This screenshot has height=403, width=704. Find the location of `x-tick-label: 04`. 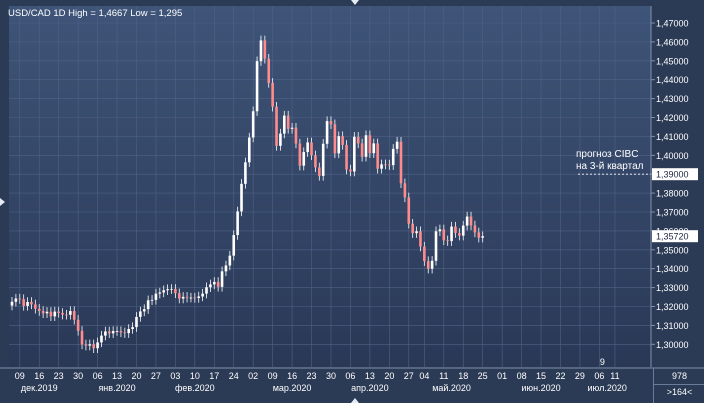

x-tick-label: 04 is located at coordinates (424, 376).